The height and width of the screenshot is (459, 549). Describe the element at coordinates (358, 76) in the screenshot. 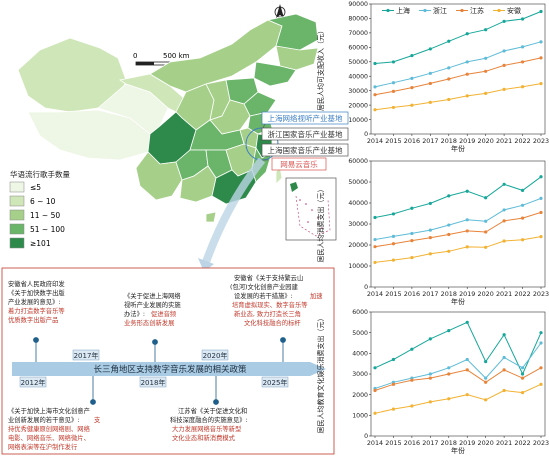

I see `chart-0-ytick-label-4: 40000` at that location.